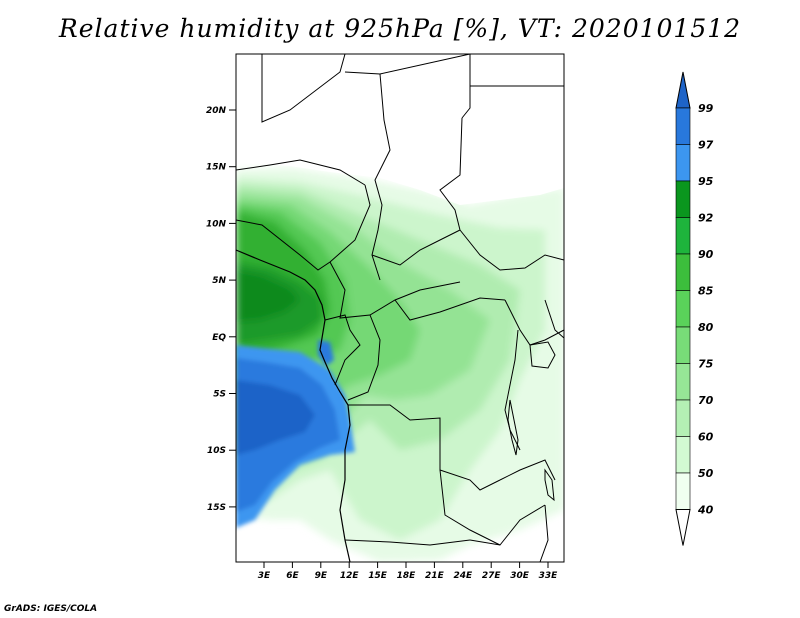  What do you see at coordinates (51, 609) in the screenshot?
I see `grads-credit: GrADS: IGES/COLA` at bounding box center [51, 609].